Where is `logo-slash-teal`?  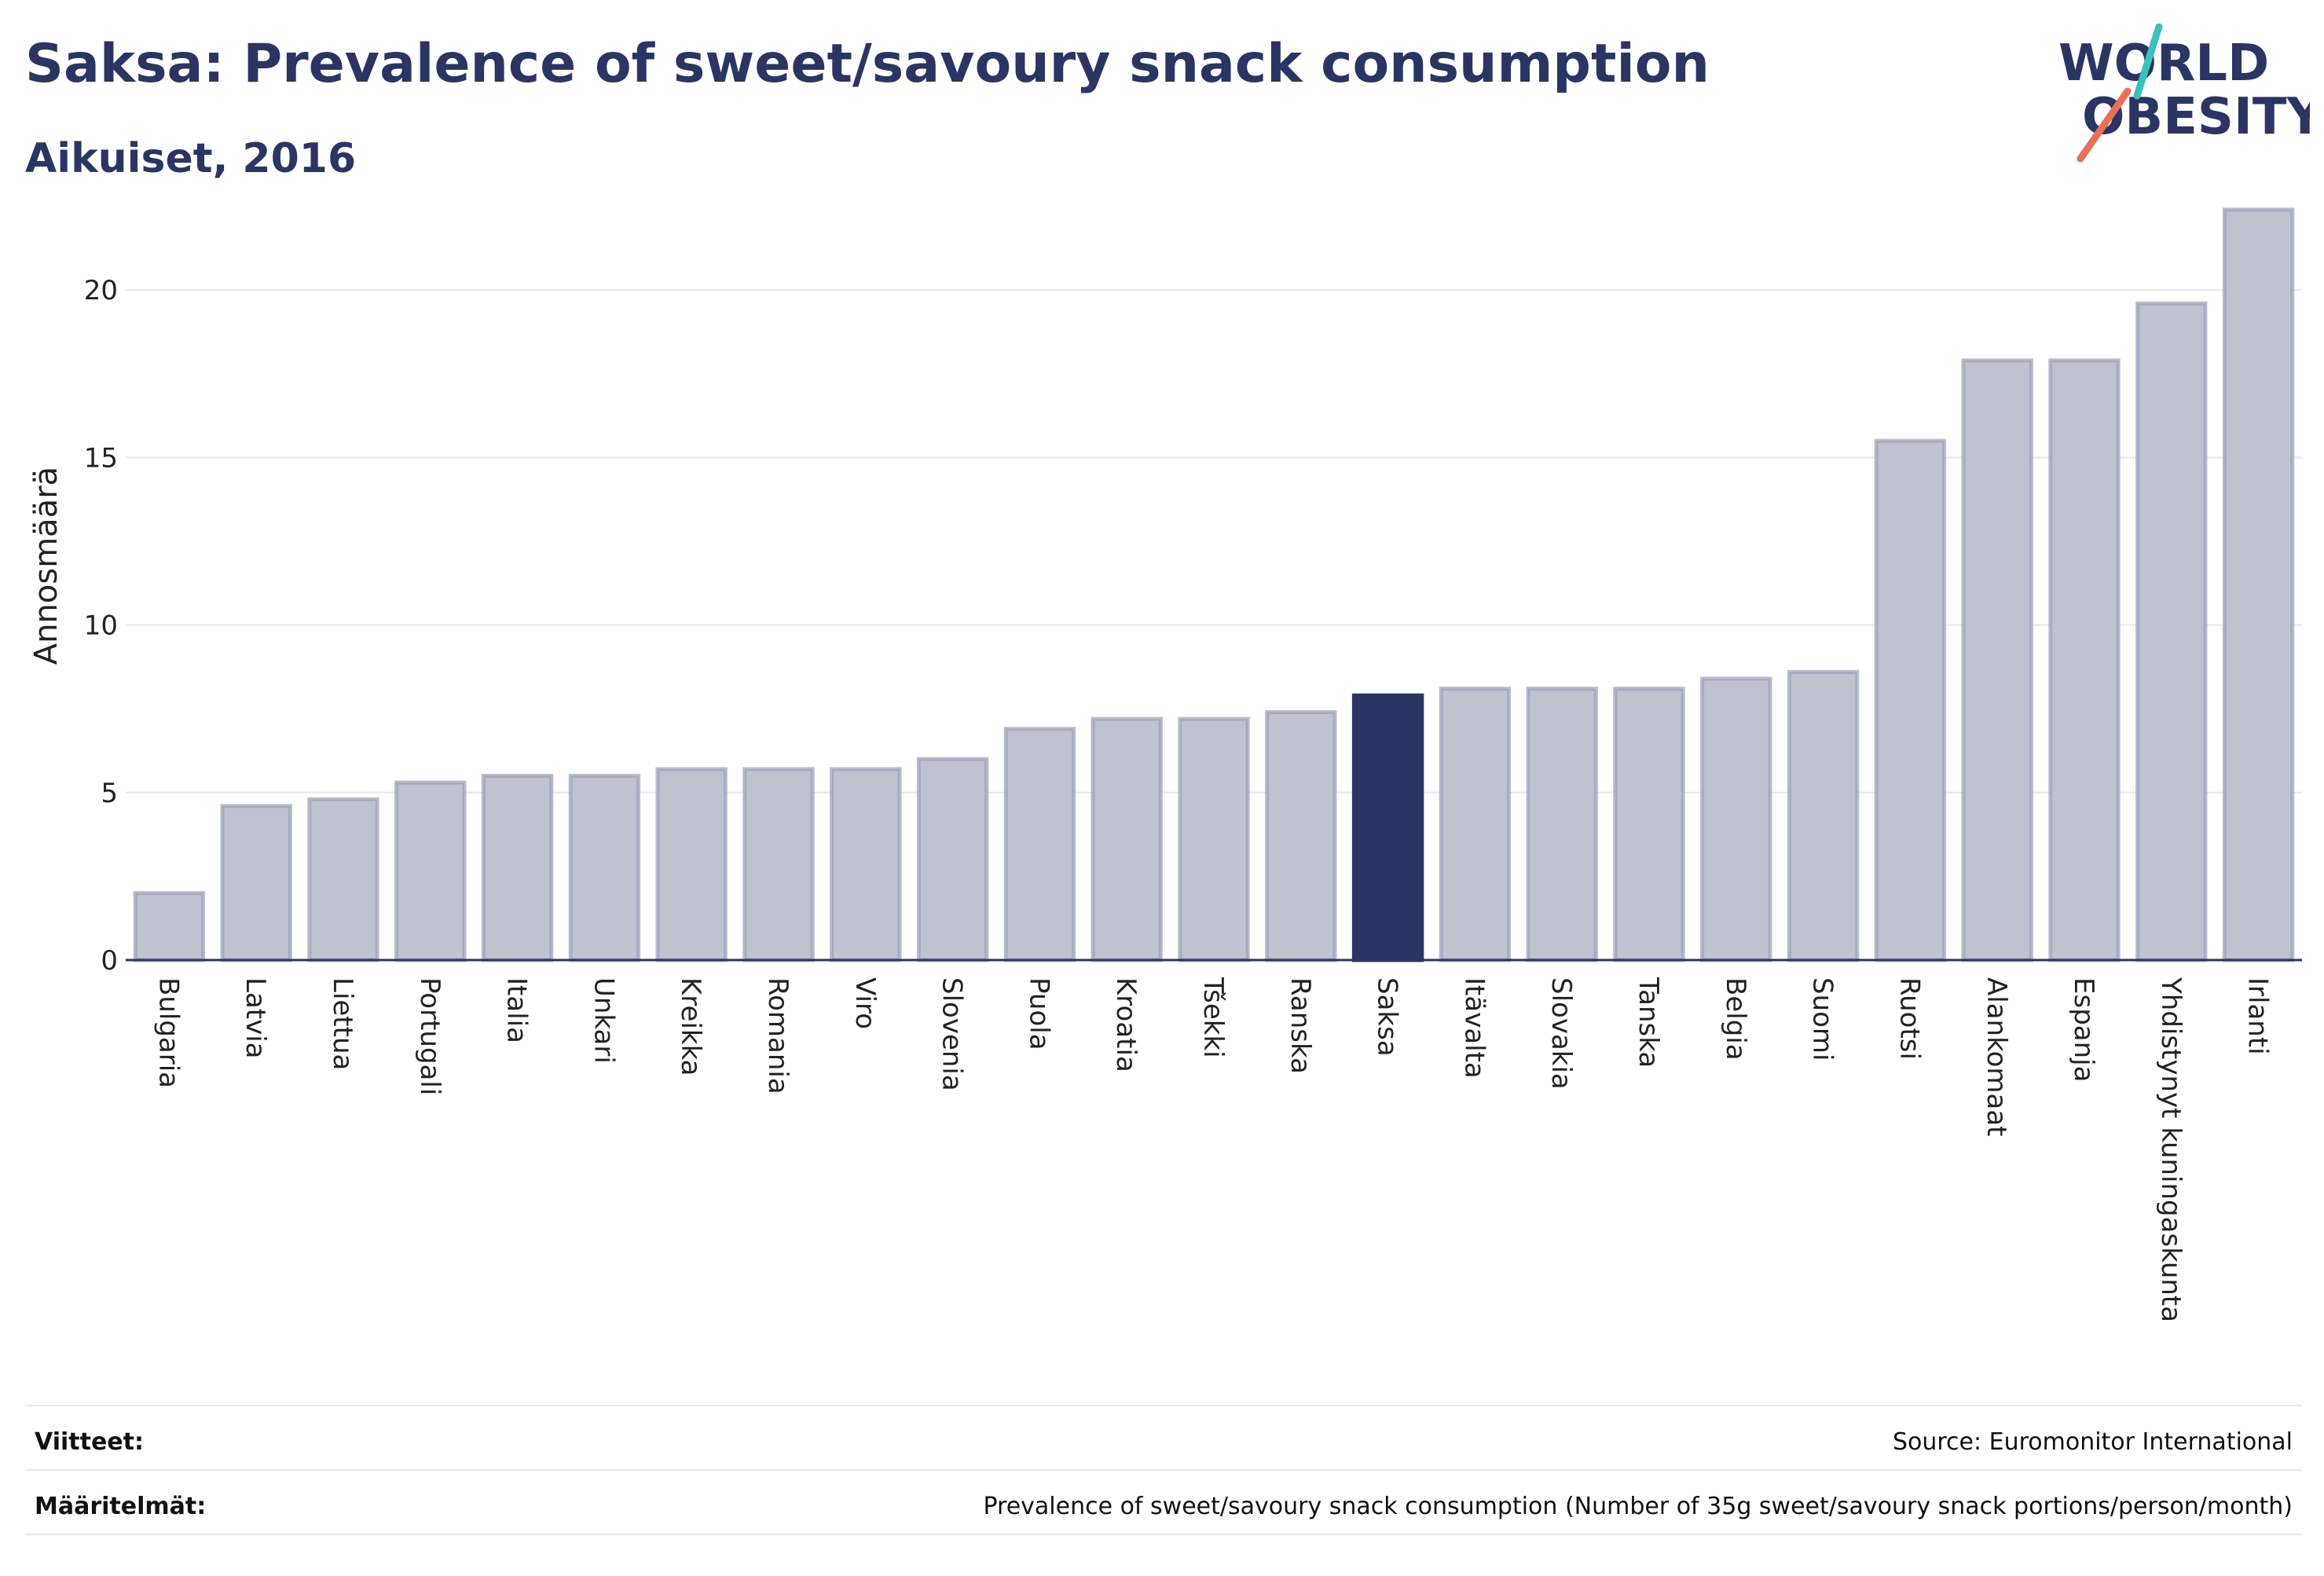 logo-slash-teal is located at coordinates (2148, 62).